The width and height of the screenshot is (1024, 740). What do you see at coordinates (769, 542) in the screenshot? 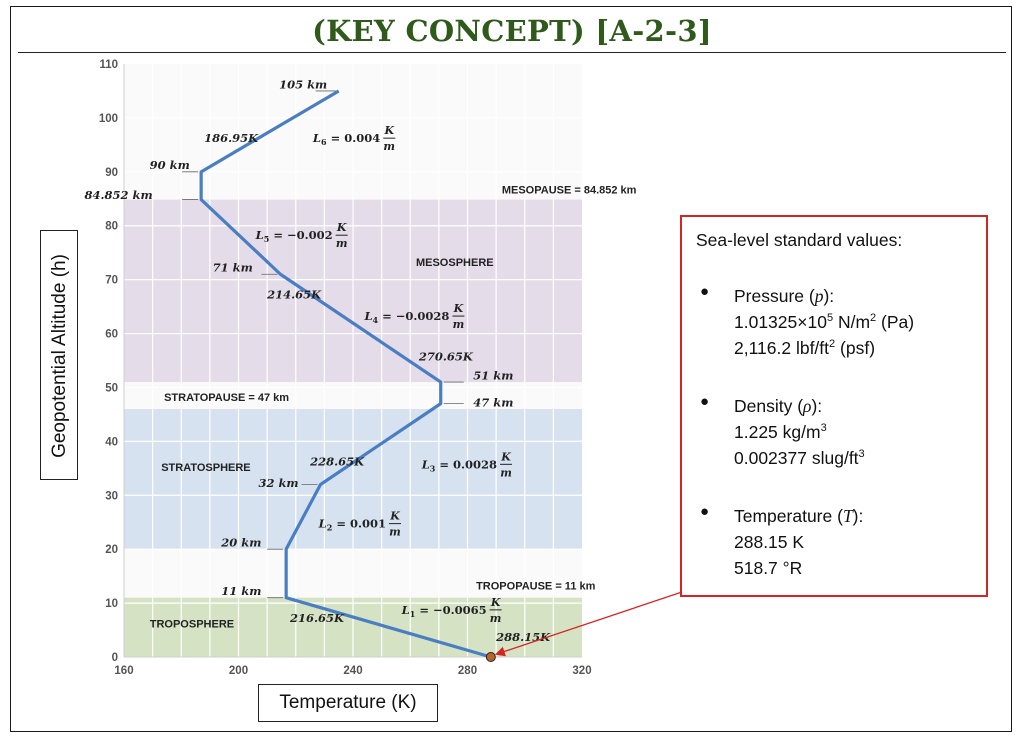
I see `temperature-kelvin-value: 288.15 K` at bounding box center [769, 542].